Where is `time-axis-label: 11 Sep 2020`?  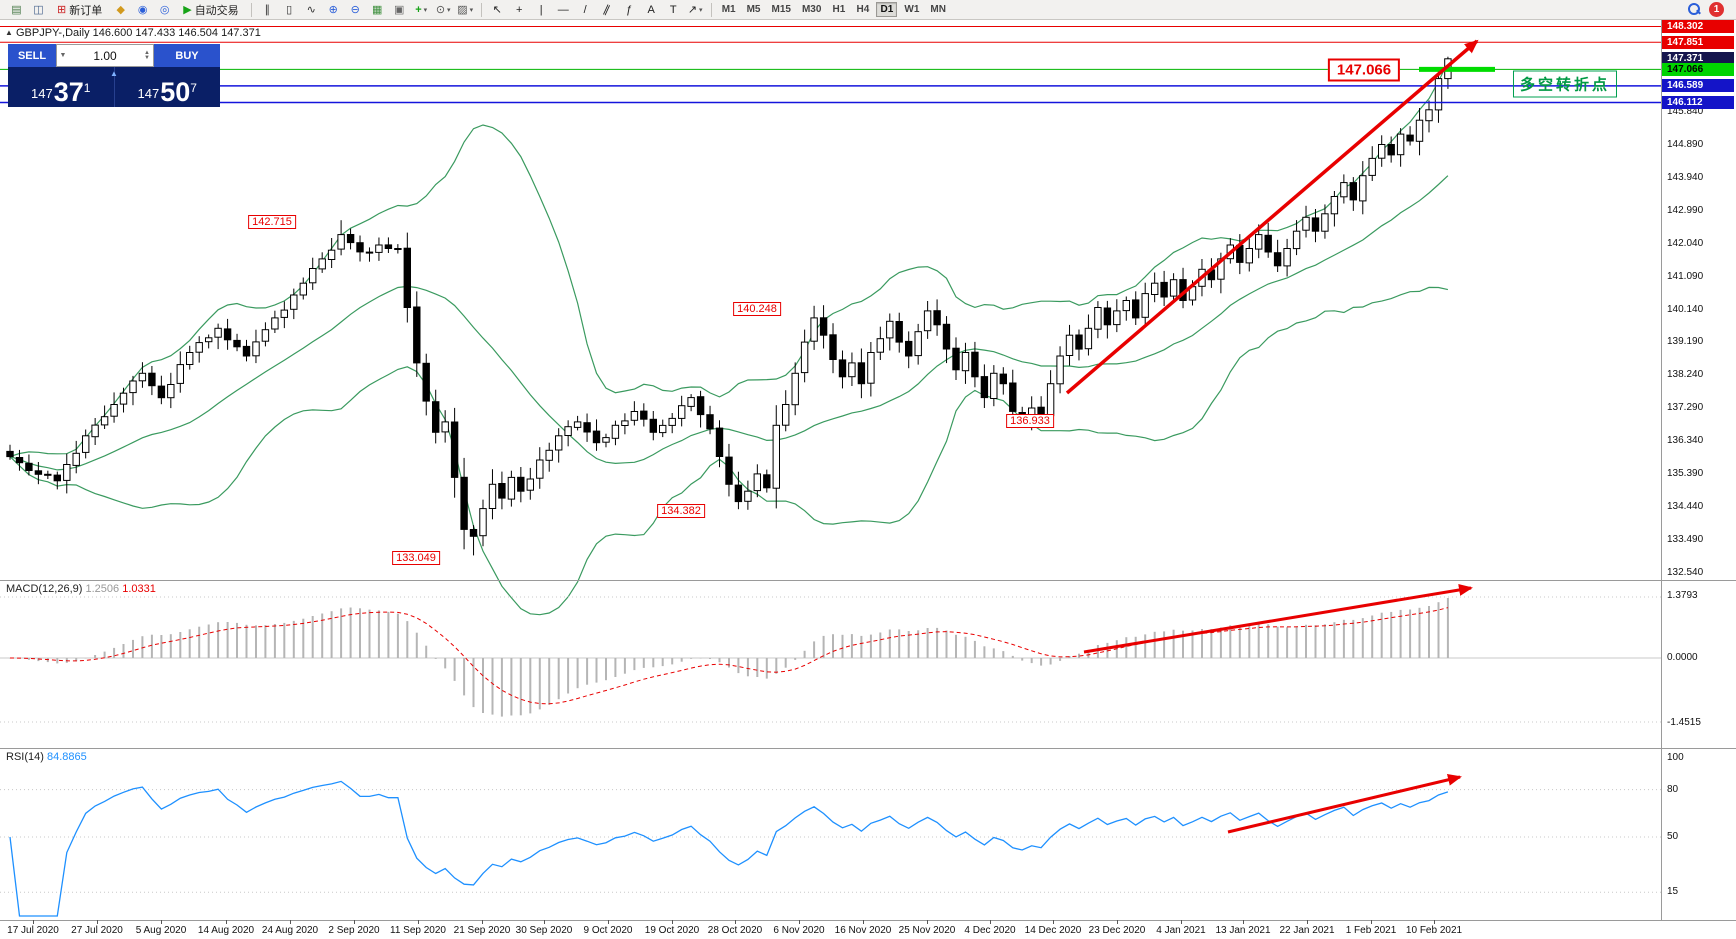 time-axis-label: 11 Sep 2020 is located at coordinates (418, 930).